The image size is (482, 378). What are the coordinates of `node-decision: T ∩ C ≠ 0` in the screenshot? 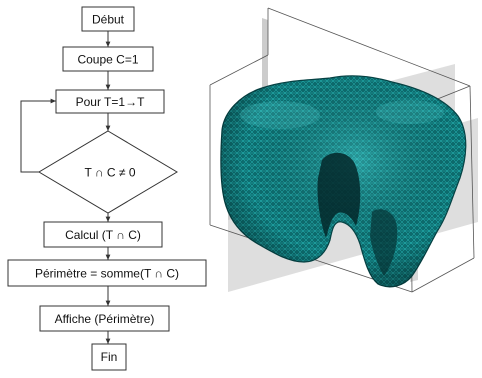 It's located at (108, 172).